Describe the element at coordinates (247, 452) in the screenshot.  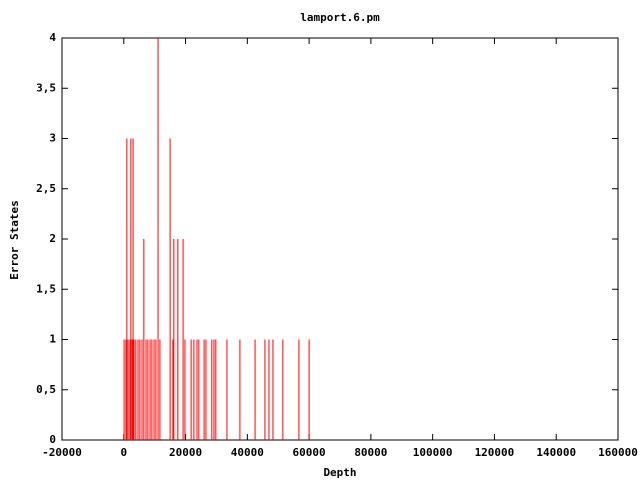
I see `x-tick-label: 40000` at that location.